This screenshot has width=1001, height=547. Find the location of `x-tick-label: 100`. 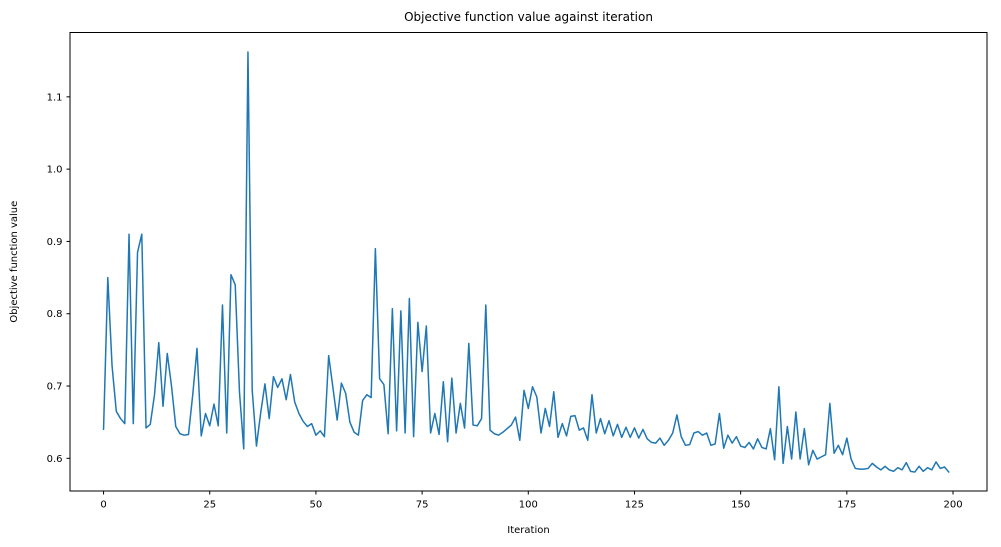

x-tick-label: 100 is located at coordinates (528, 505).